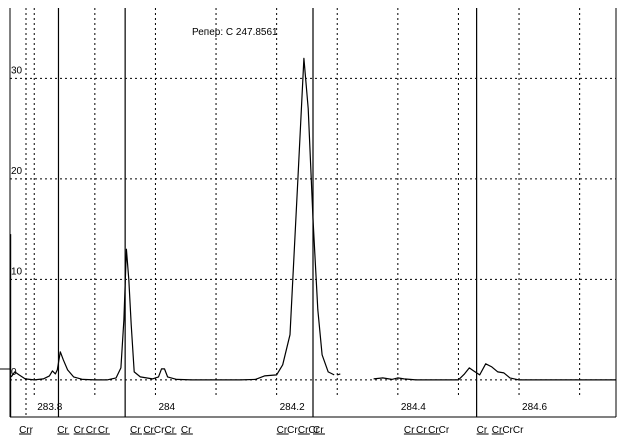 Image resolution: width=626 pixels, height=443 pixels. Describe the element at coordinates (26, 430) in the screenshot. I see `element-label: Crr` at that location.